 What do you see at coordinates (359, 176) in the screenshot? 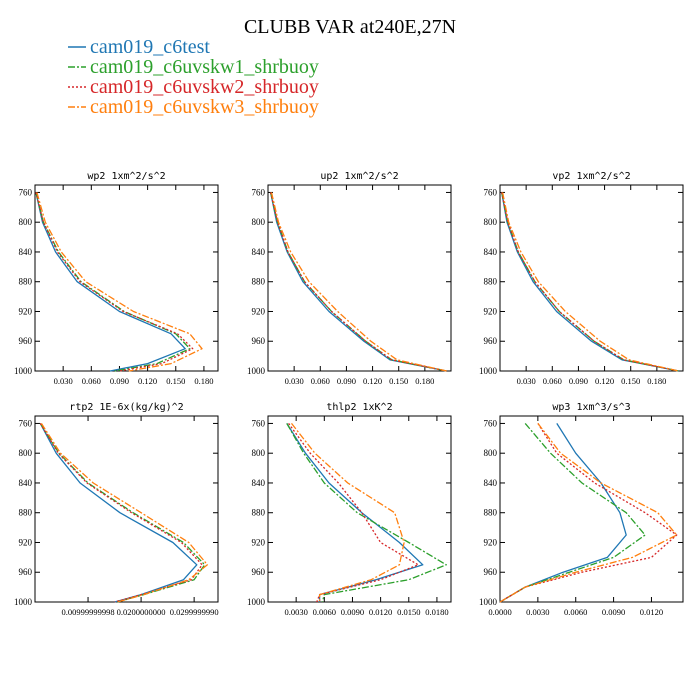
I see `panel-title: up2 1xm^2/s^2` at bounding box center [359, 176].